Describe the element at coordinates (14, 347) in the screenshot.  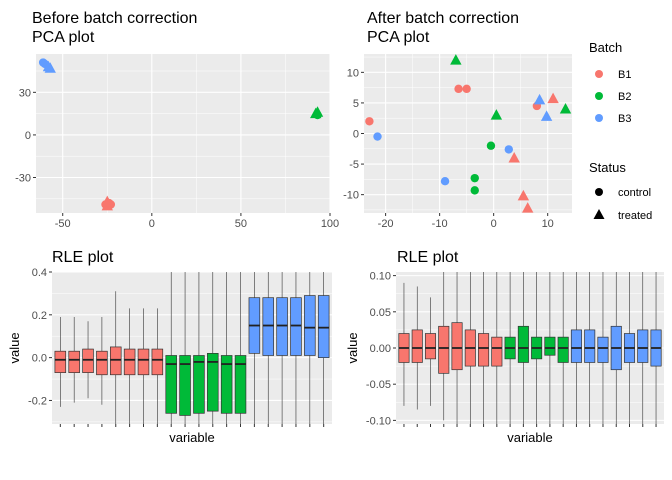
I see `rle-before-ylabel: value` at that location.